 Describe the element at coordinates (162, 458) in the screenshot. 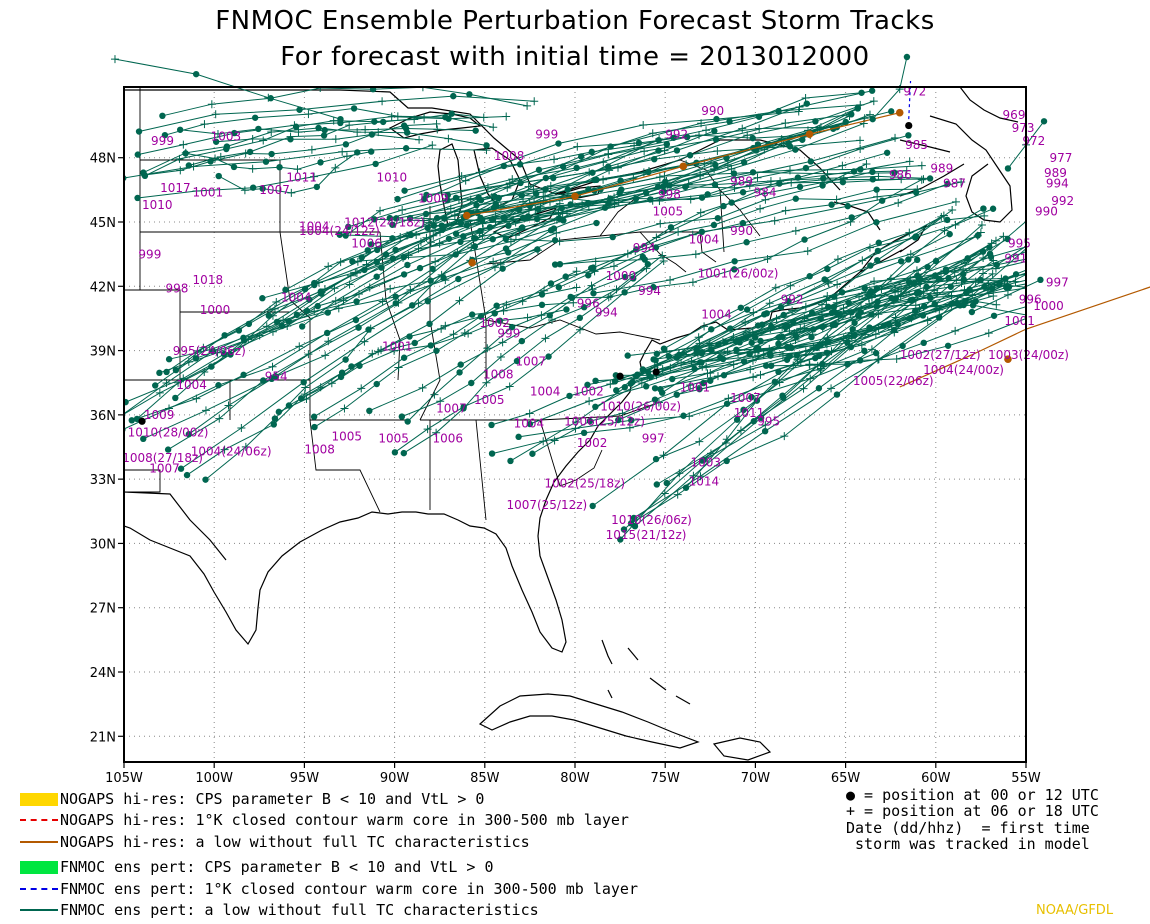

I see `pressure-label: 1008(27/18z)` at that location.